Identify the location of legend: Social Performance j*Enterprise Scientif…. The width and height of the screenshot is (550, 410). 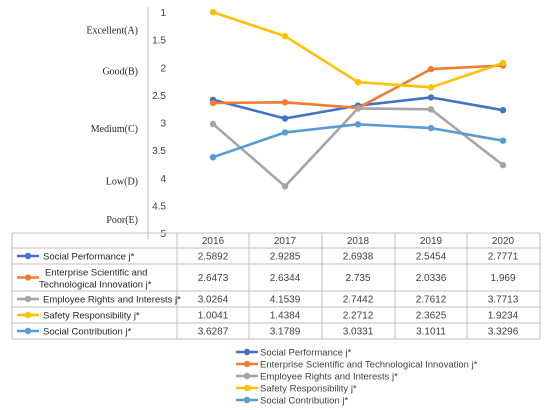
(357, 377).